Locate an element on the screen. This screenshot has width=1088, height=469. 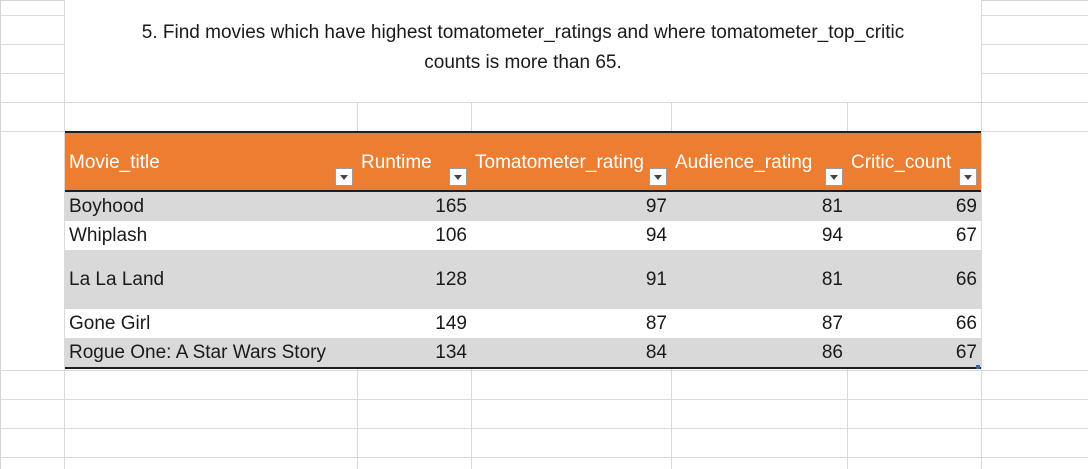
cell-audience-rating: 87 is located at coordinates (832, 323).